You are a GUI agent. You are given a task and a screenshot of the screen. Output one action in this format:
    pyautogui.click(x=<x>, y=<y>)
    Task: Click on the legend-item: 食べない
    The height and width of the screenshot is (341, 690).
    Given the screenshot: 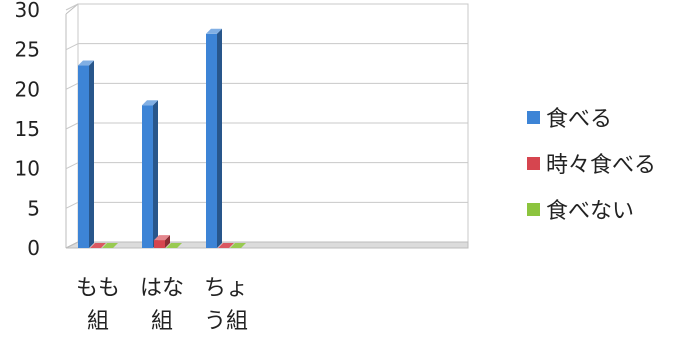 What is the action you would take?
    pyautogui.click(x=580, y=211)
    